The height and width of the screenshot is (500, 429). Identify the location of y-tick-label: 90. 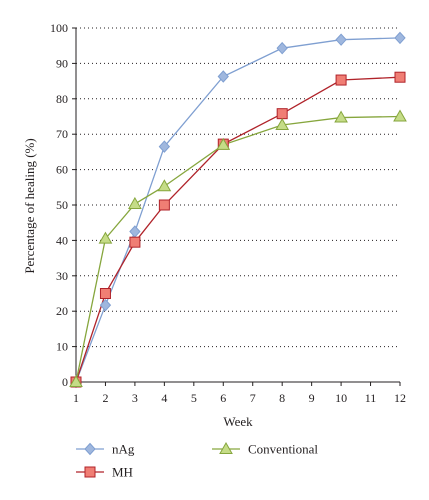
(62, 63).